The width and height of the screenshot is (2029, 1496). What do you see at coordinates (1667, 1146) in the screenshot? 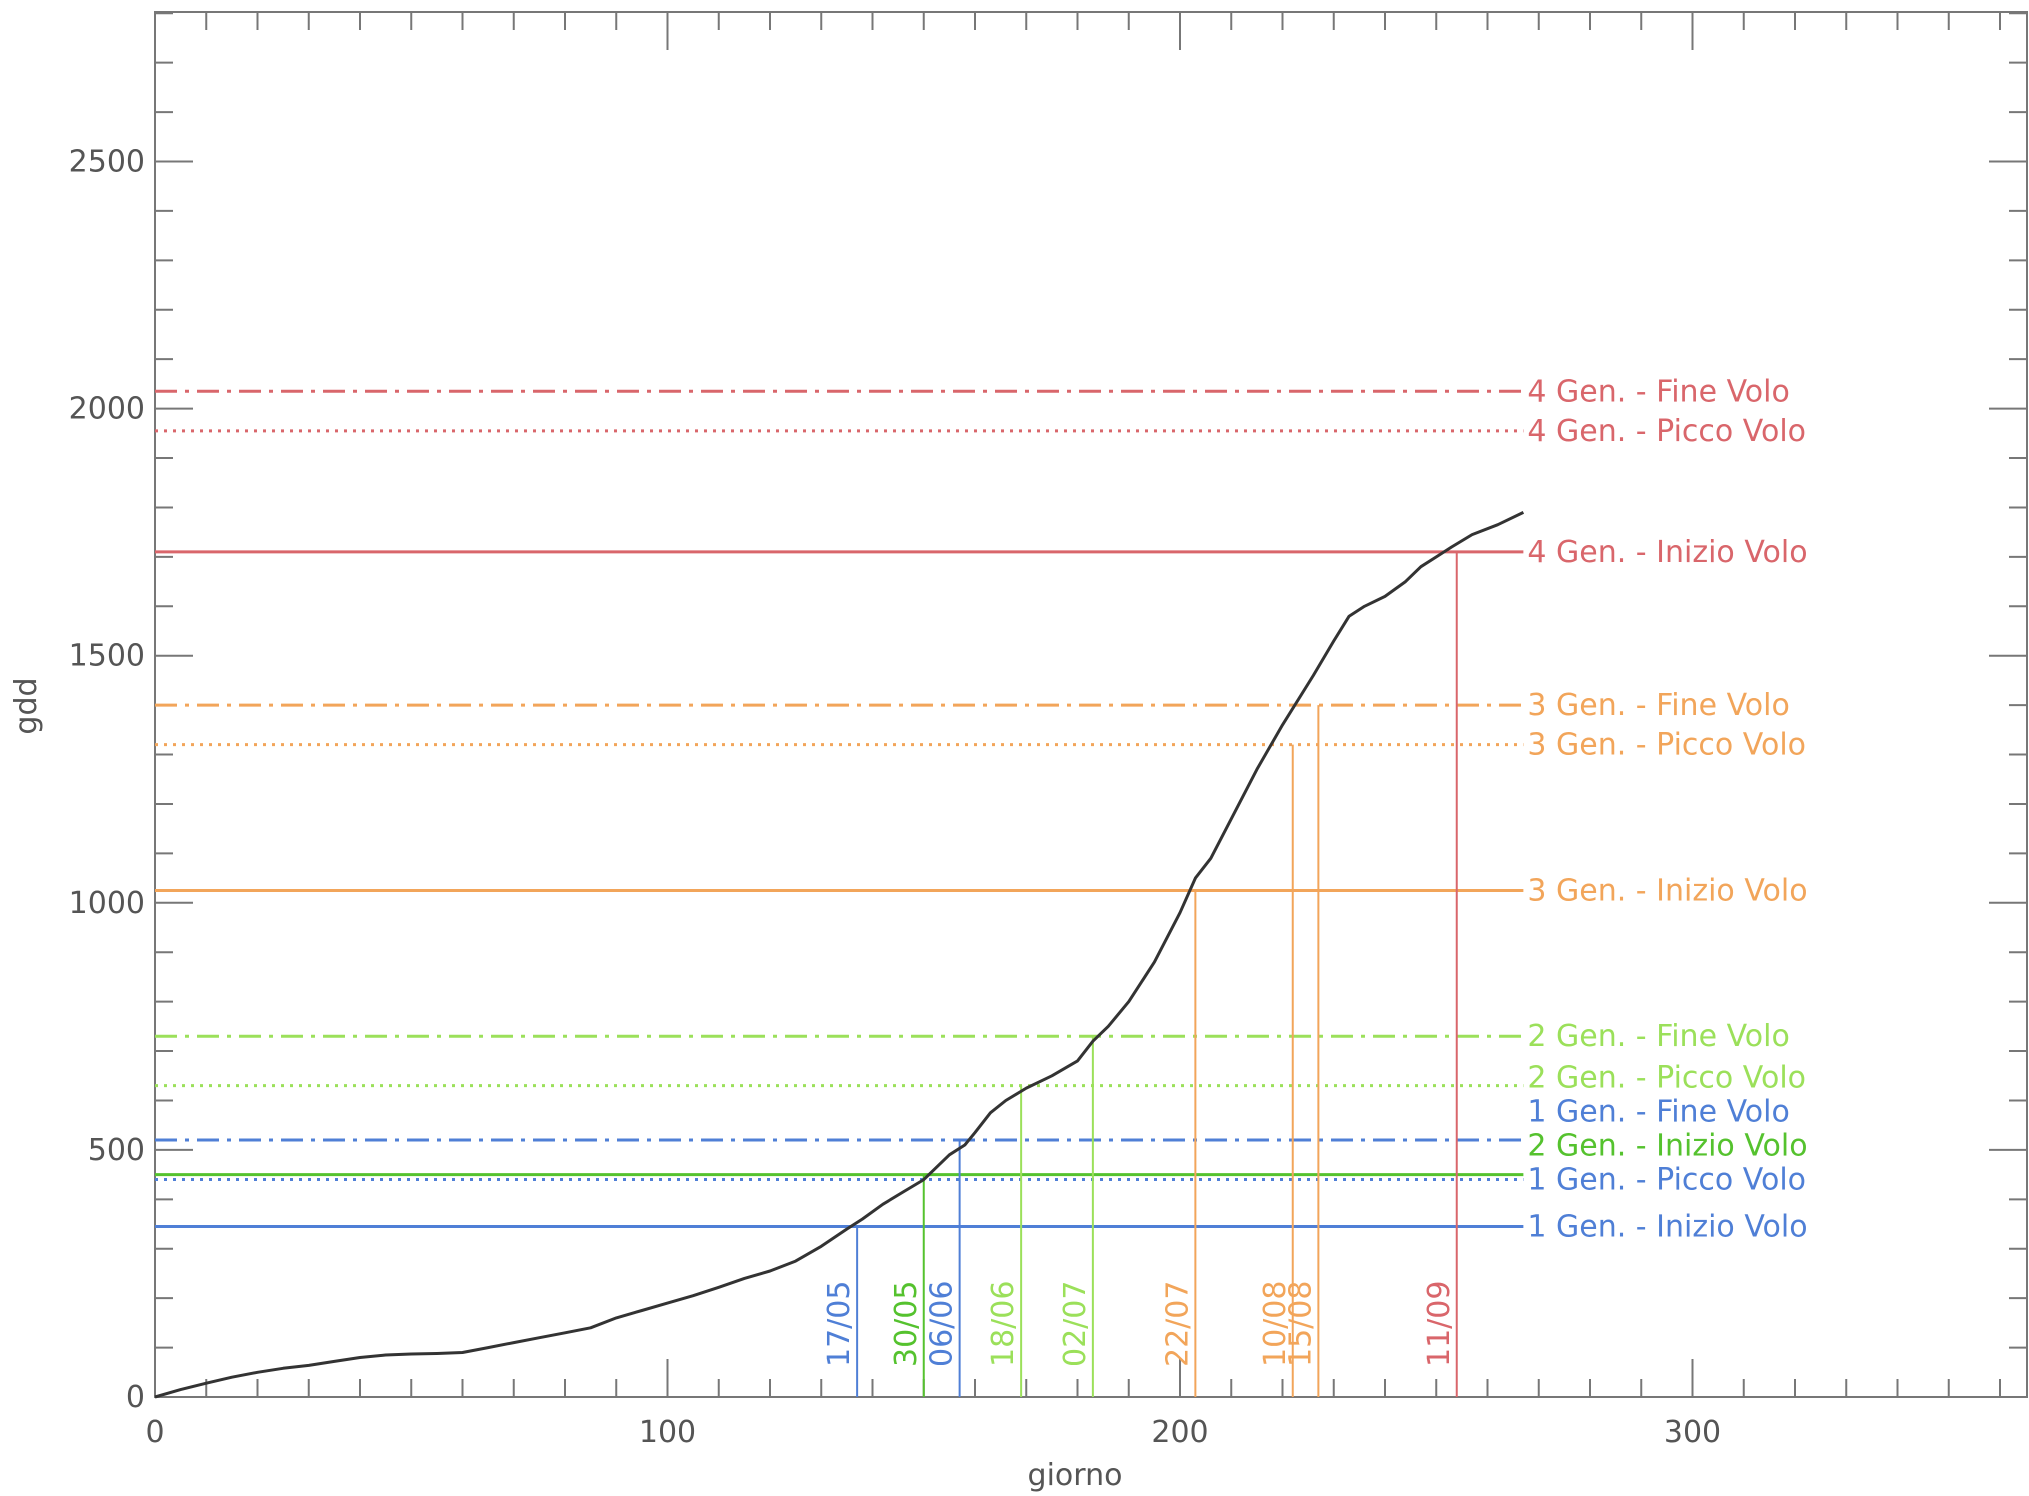
I see `threshold-label: 2 Gen. - Inizio Volo` at bounding box center [1667, 1146].